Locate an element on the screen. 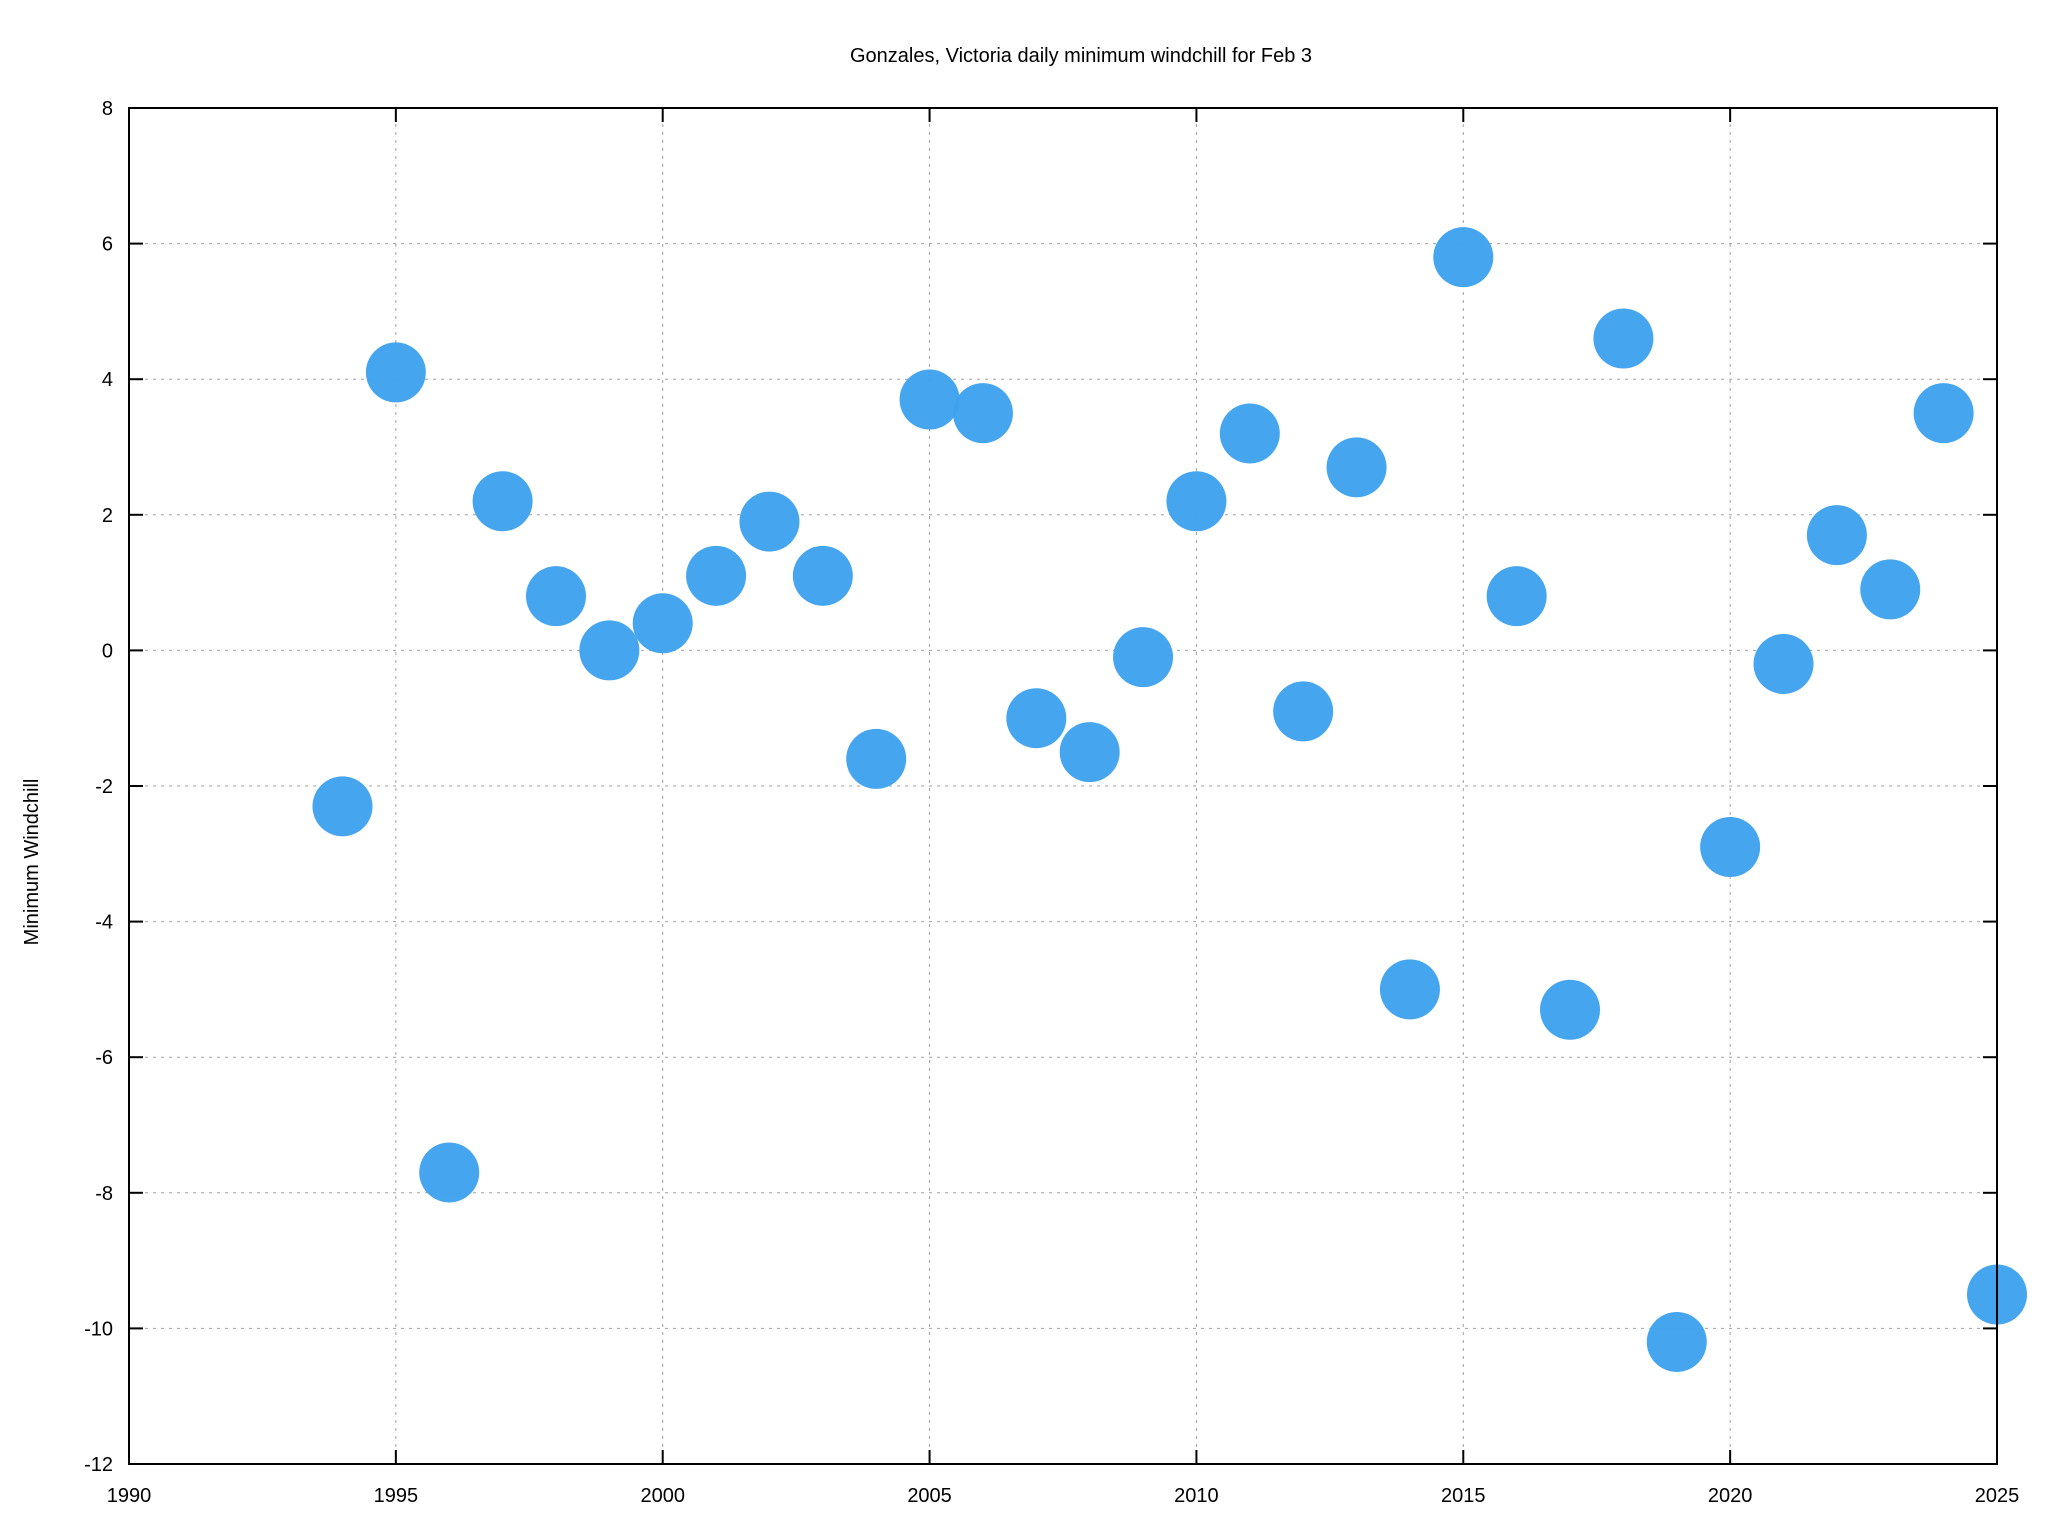  y-tick-label: 0 is located at coordinates (107, 651).